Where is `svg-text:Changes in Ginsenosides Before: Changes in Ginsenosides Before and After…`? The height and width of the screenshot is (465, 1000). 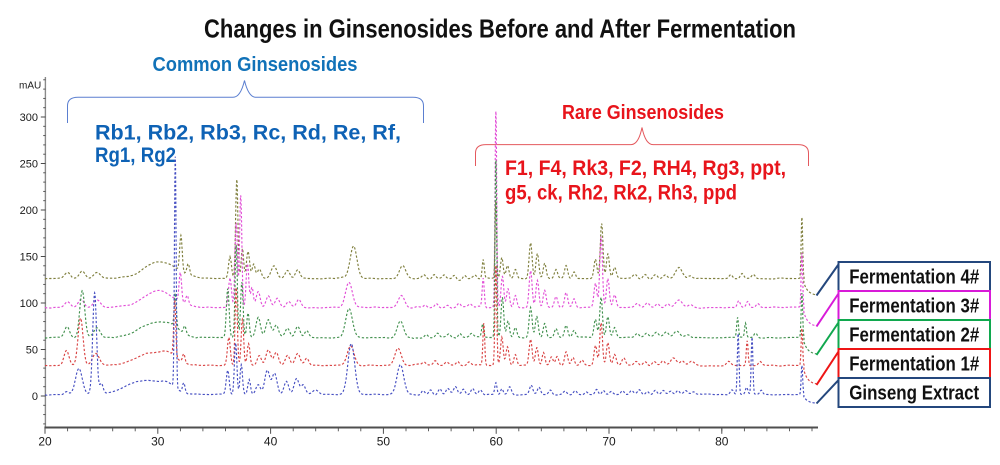 svg-text:Changes in Ginsenosides Before: Changes in Ginsenosides Before and After… is located at coordinates (500, 29).